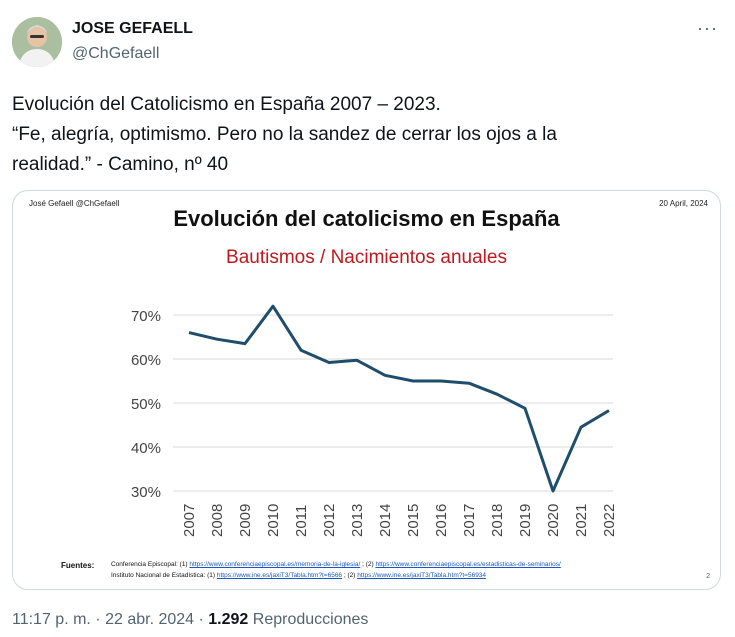 The width and height of the screenshot is (735, 637). What do you see at coordinates (78, 565) in the screenshot?
I see `sources-label: Fuentes:` at bounding box center [78, 565].